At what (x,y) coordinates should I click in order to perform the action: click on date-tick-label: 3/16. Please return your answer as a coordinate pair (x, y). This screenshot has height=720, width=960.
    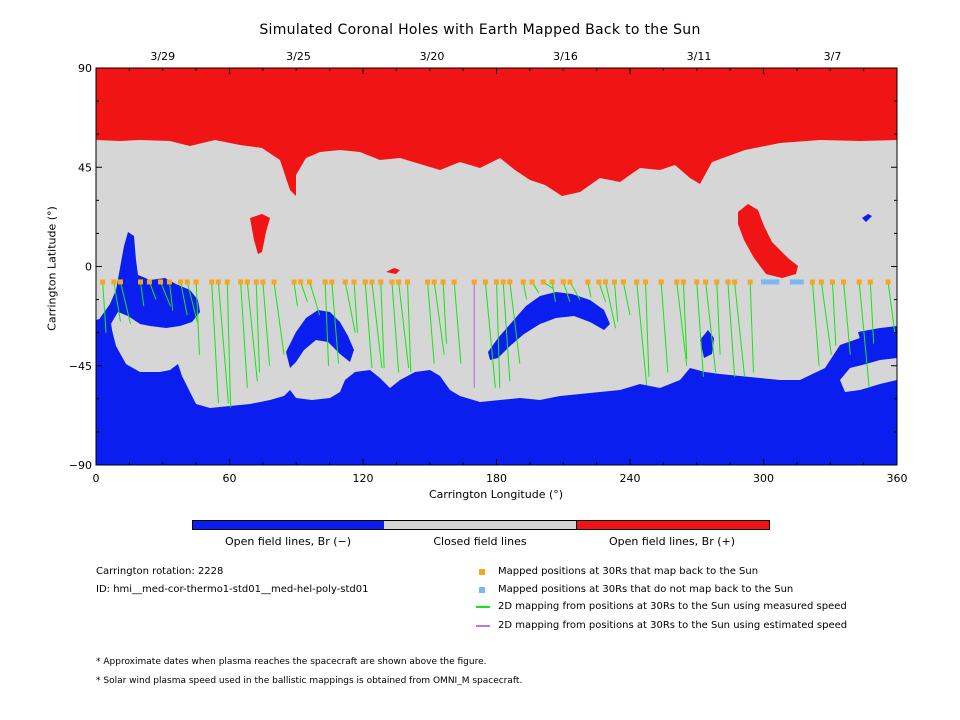
    Looking at the image, I should click on (565, 56).